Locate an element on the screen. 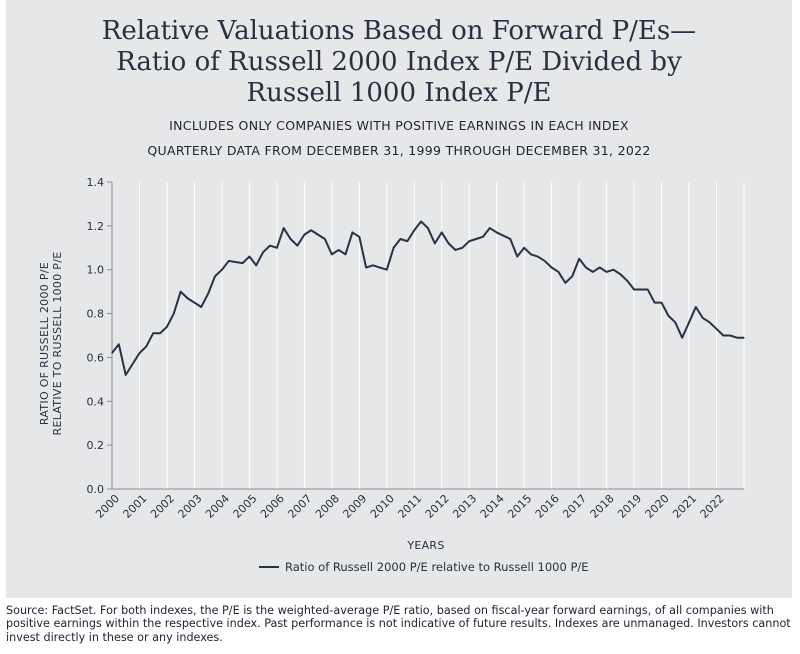 This screenshot has height=654, width=800. x-tick-label: 2010 is located at coordinates (382, 506).